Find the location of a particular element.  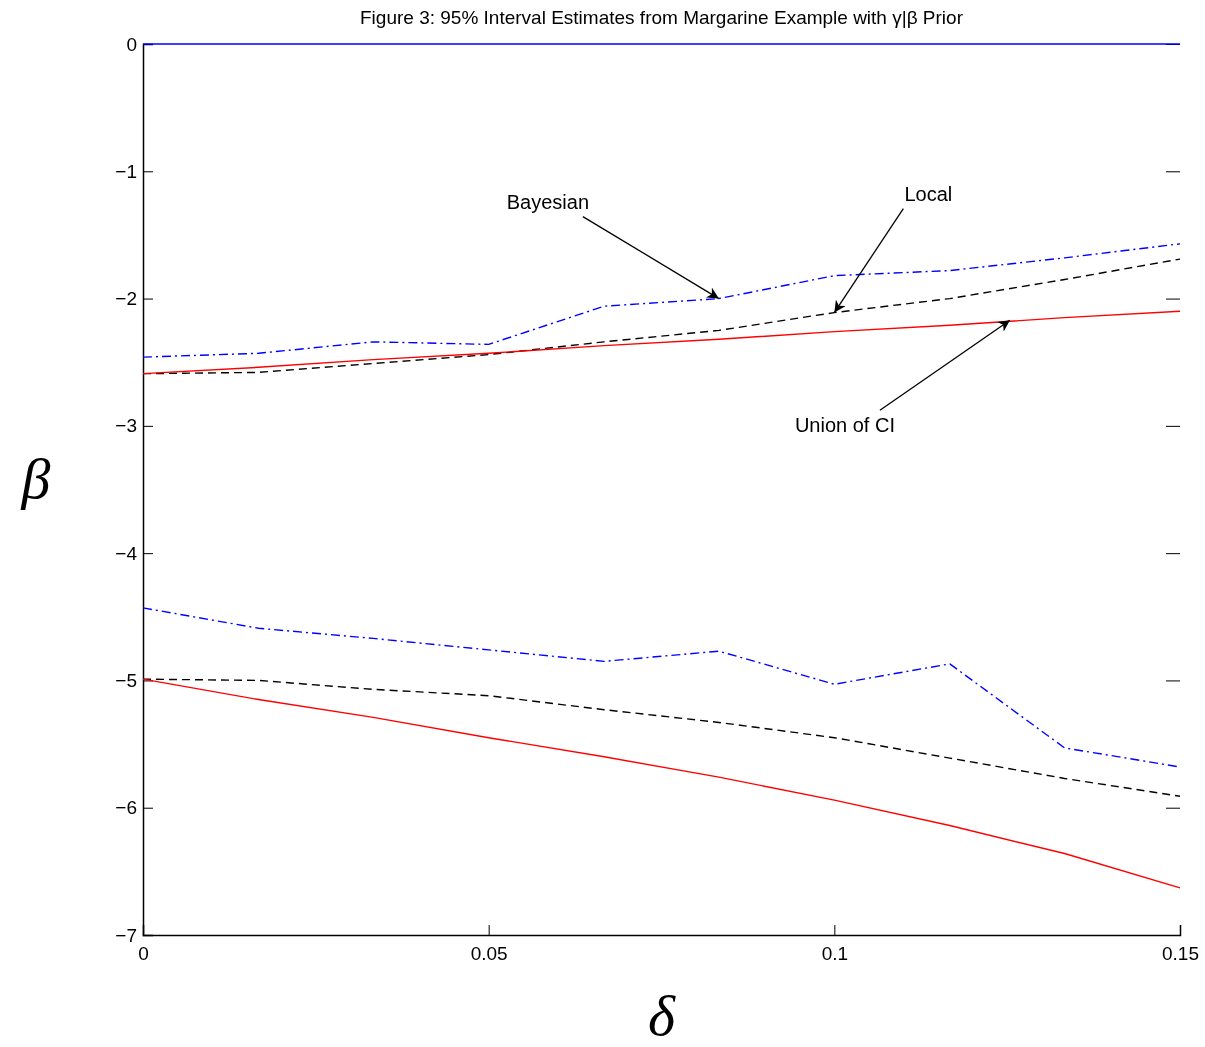

annotation: Bayesian is located at coordinates (548, 201).